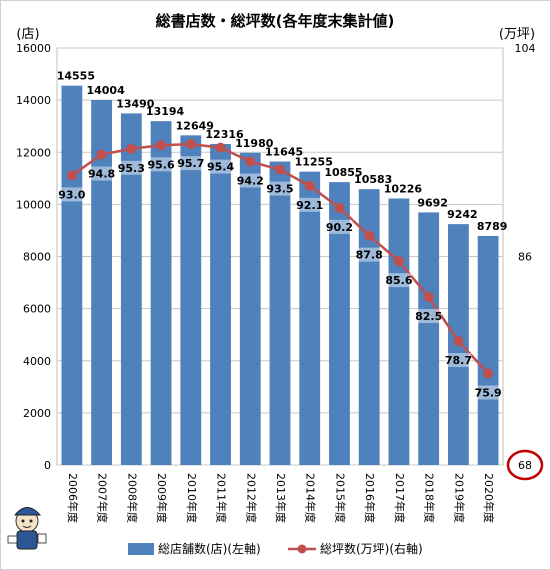 The height and width of the screenshot is (570, 551). I want to click on legend-bar-swatch, so click(141, 549).